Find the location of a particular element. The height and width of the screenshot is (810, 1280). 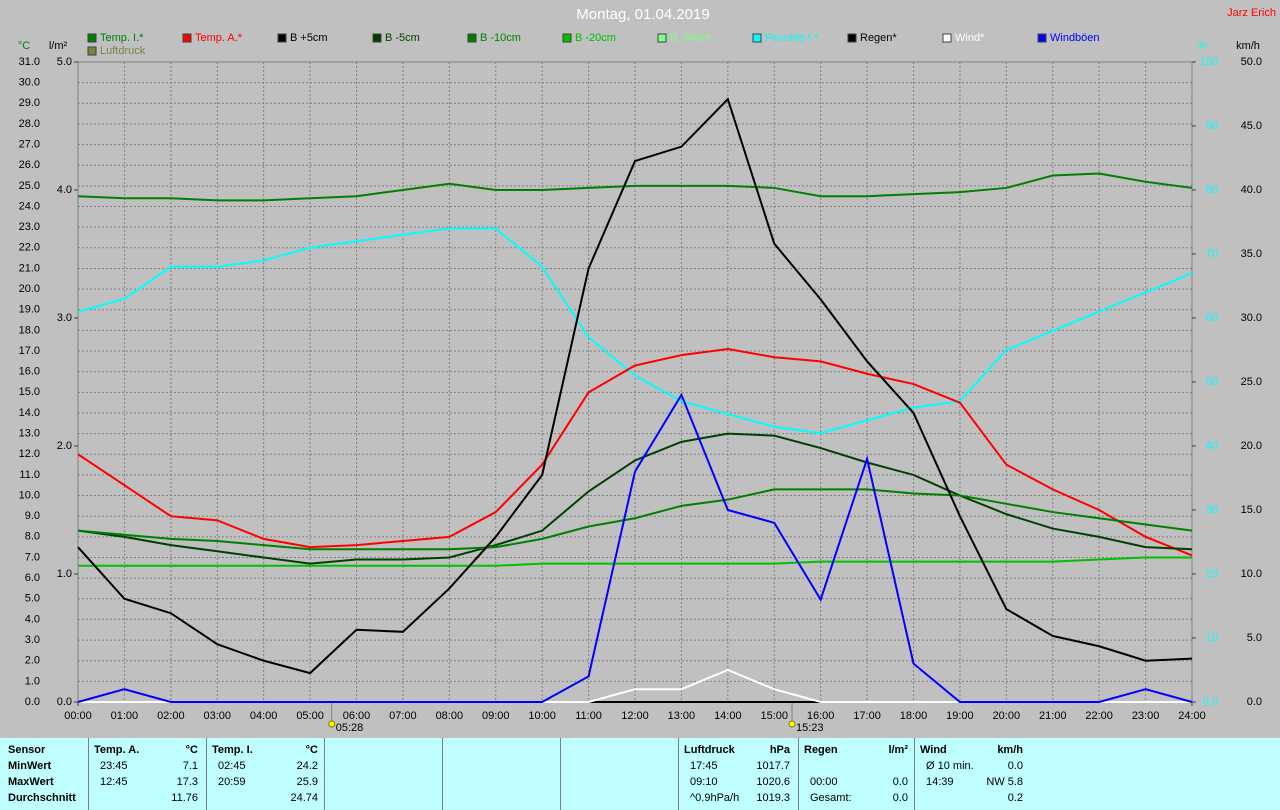

table-cell: Wind is located at coordinates (933, 750).